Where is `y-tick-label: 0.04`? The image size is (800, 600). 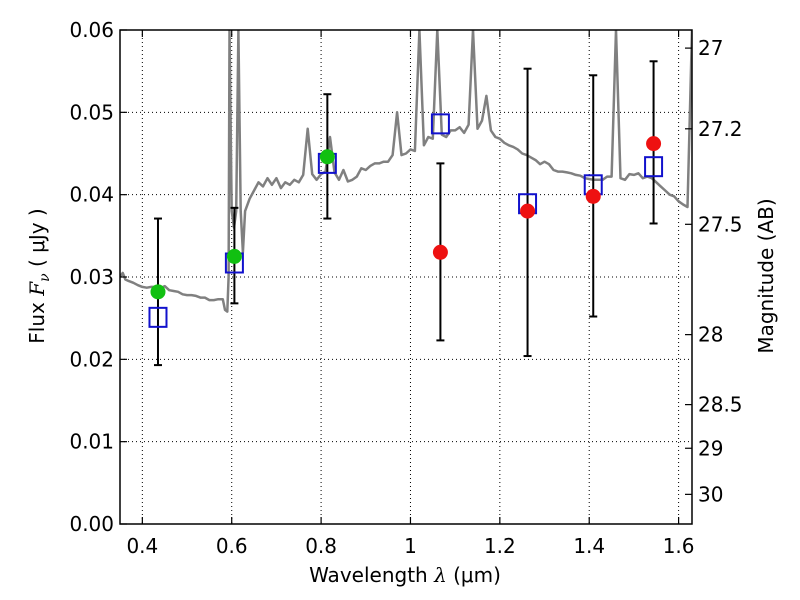
y-tick-label: 0.04 is located at coordinates (91, 195).